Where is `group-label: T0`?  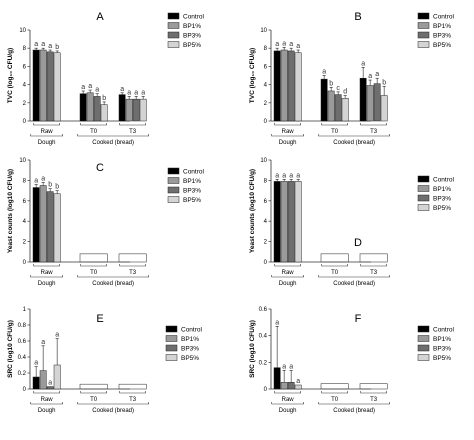
group-label: T0 is located at coordinates (335, 132).